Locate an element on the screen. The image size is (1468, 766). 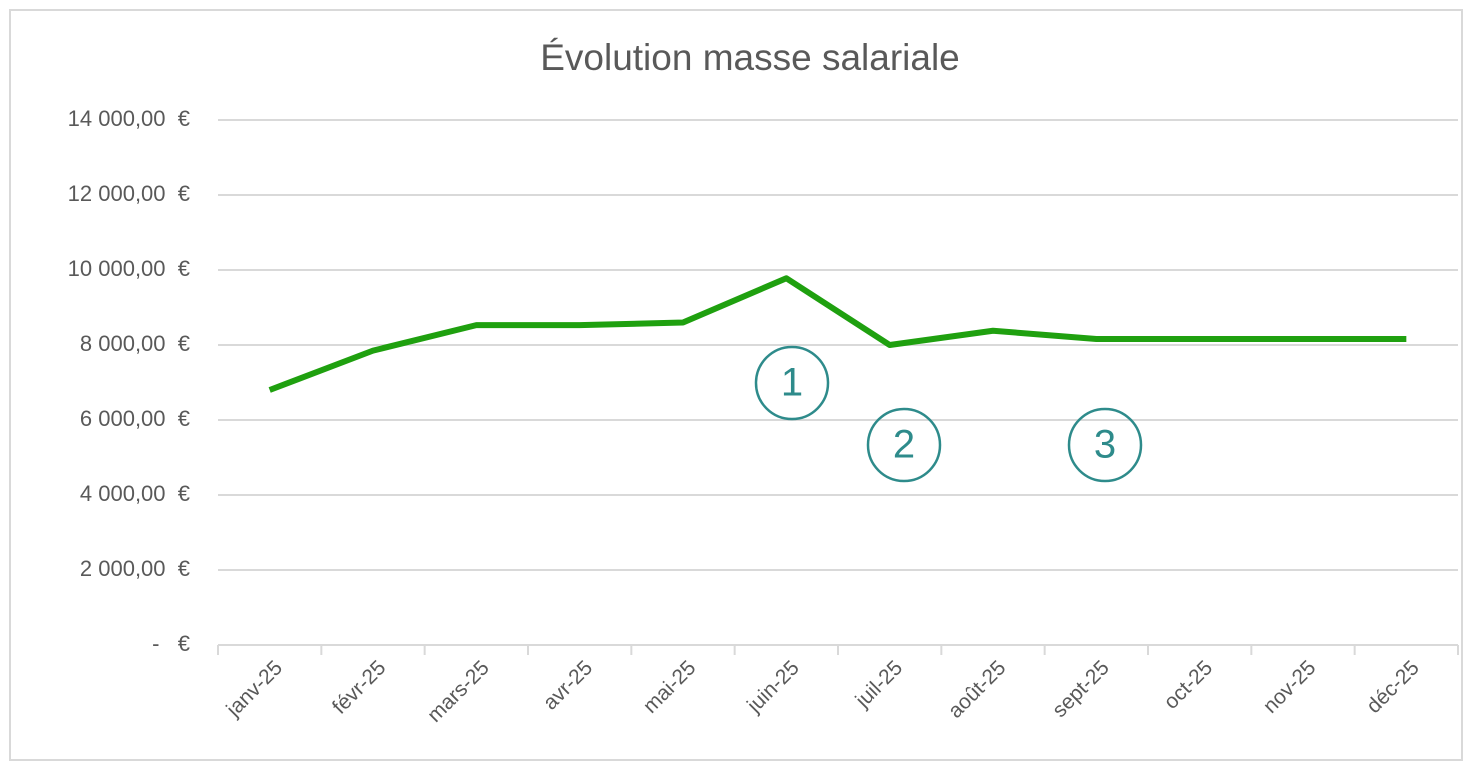
annotation: 1 is located at coordinates (792, 383).